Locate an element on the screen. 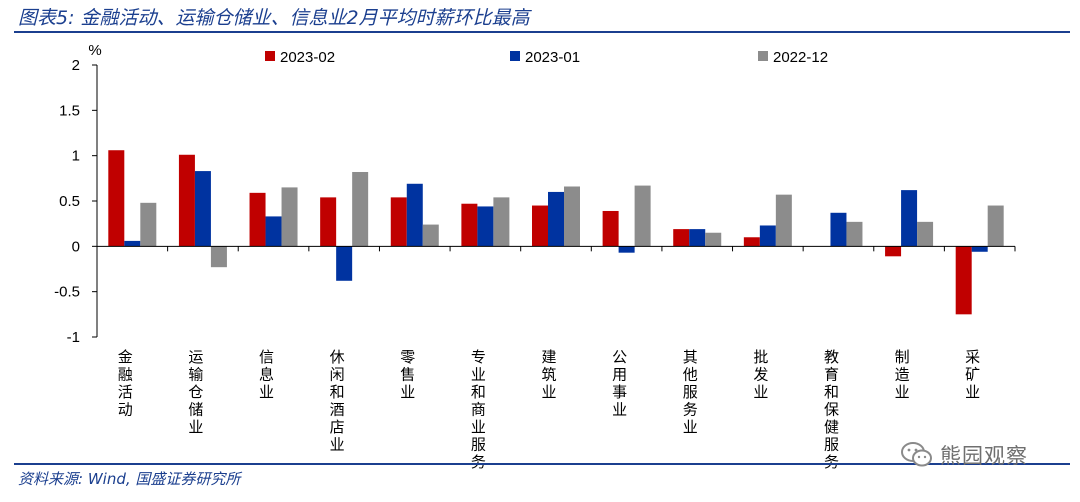 The width and height of the screenshot is (1080, 502). category-label: 专业和商业服务 is located at coordinates (478, 409).